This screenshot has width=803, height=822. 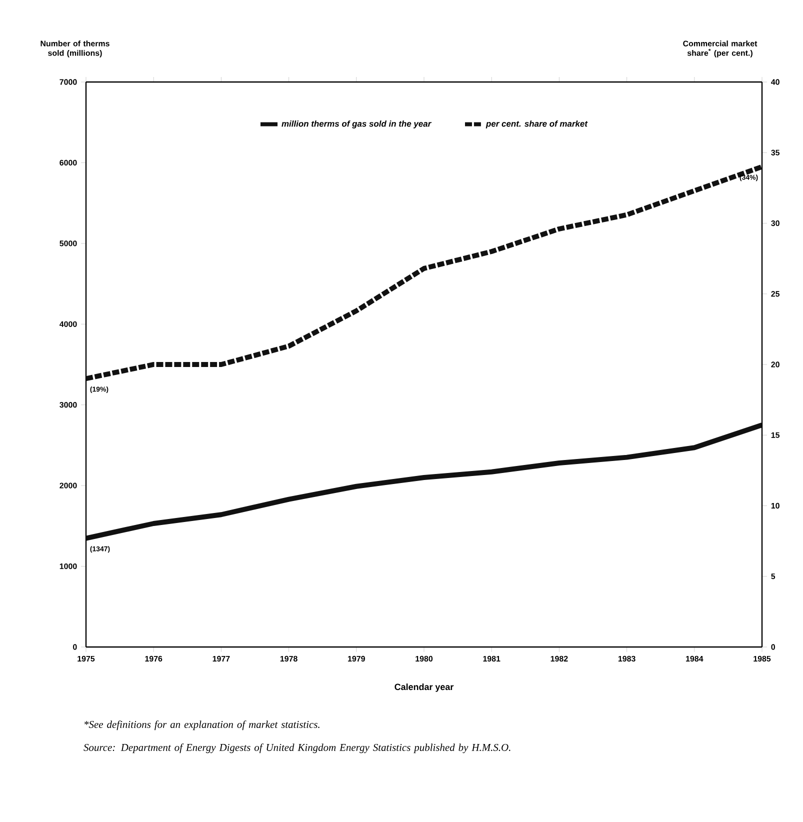 I want to click on legend-label: per cent. share of market, so click(x=537, y=124).